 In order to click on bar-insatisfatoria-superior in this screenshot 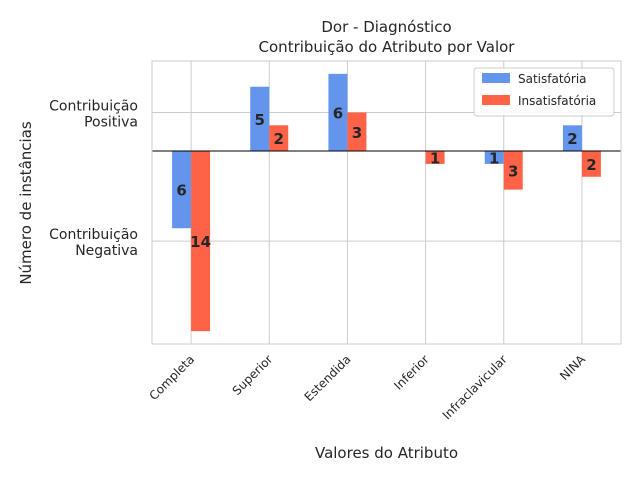, I will do `click(279, 138)`.